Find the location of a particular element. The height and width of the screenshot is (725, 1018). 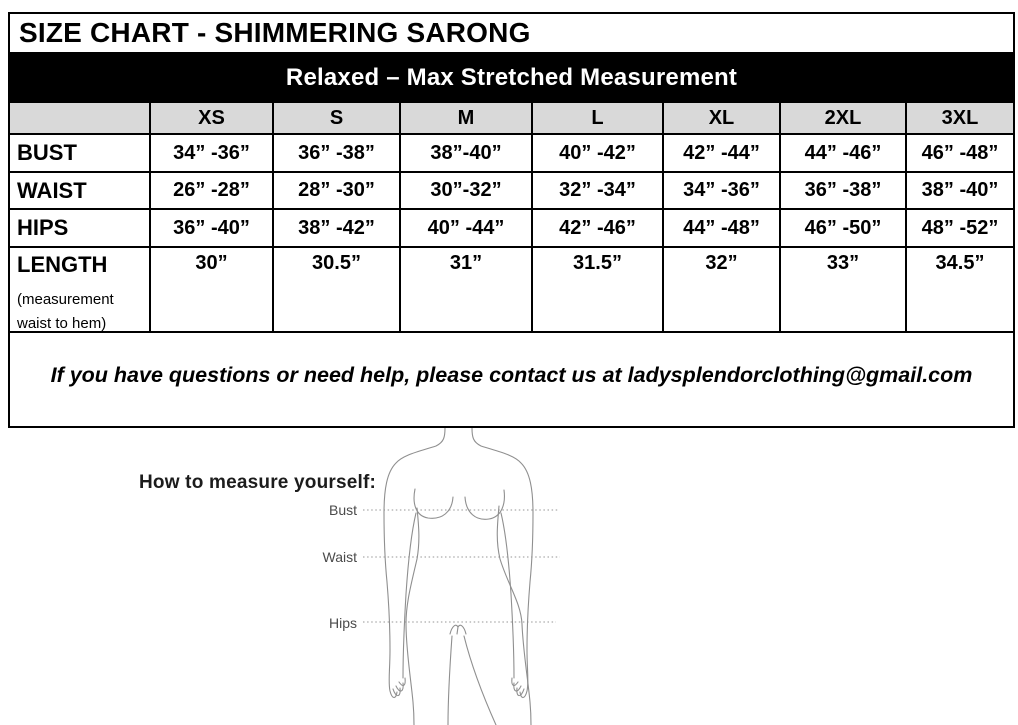

bust-s: 36” -38” is located at coordinates (337, 154).